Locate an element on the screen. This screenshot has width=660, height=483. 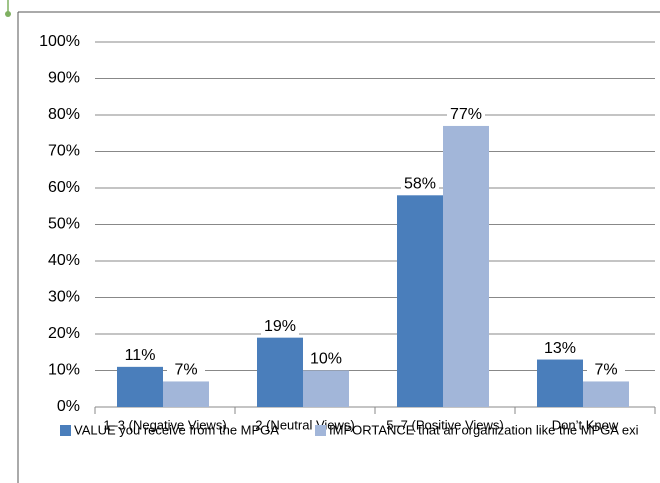
y-tick-label: 50% is located at coordinates (64, 224).